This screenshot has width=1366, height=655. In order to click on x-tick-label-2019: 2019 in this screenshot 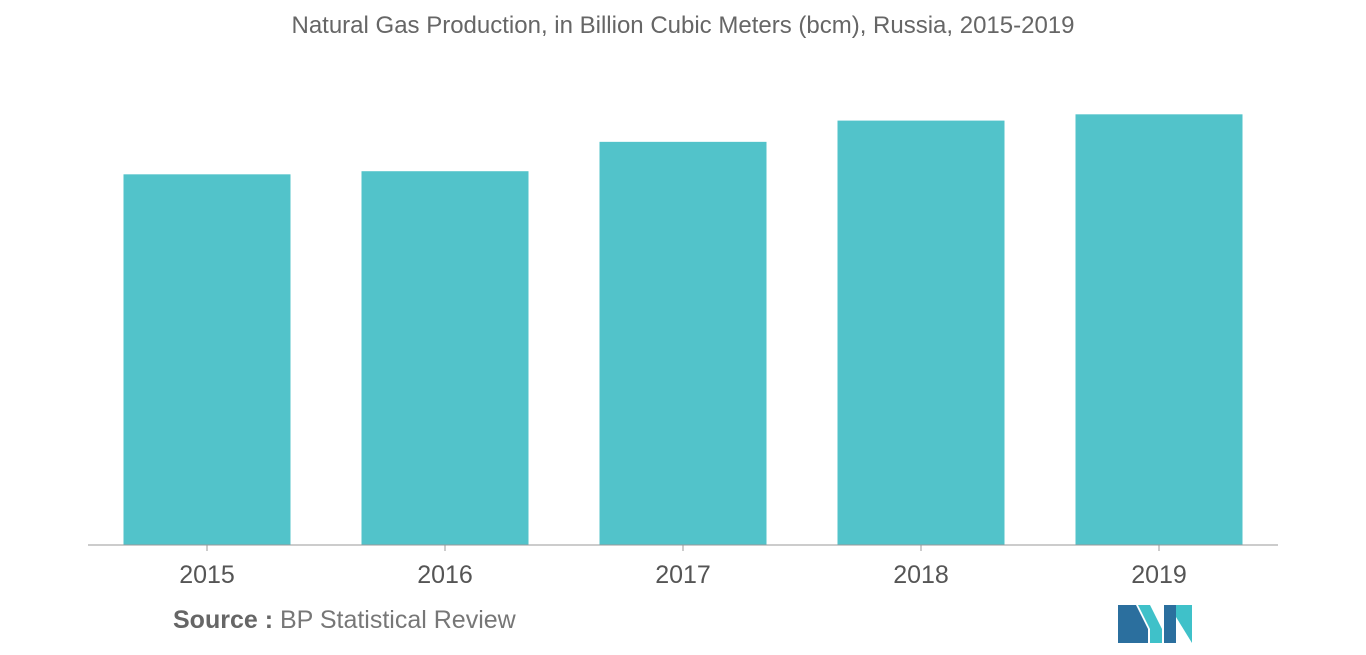, I will do `click(1159, 575)`.